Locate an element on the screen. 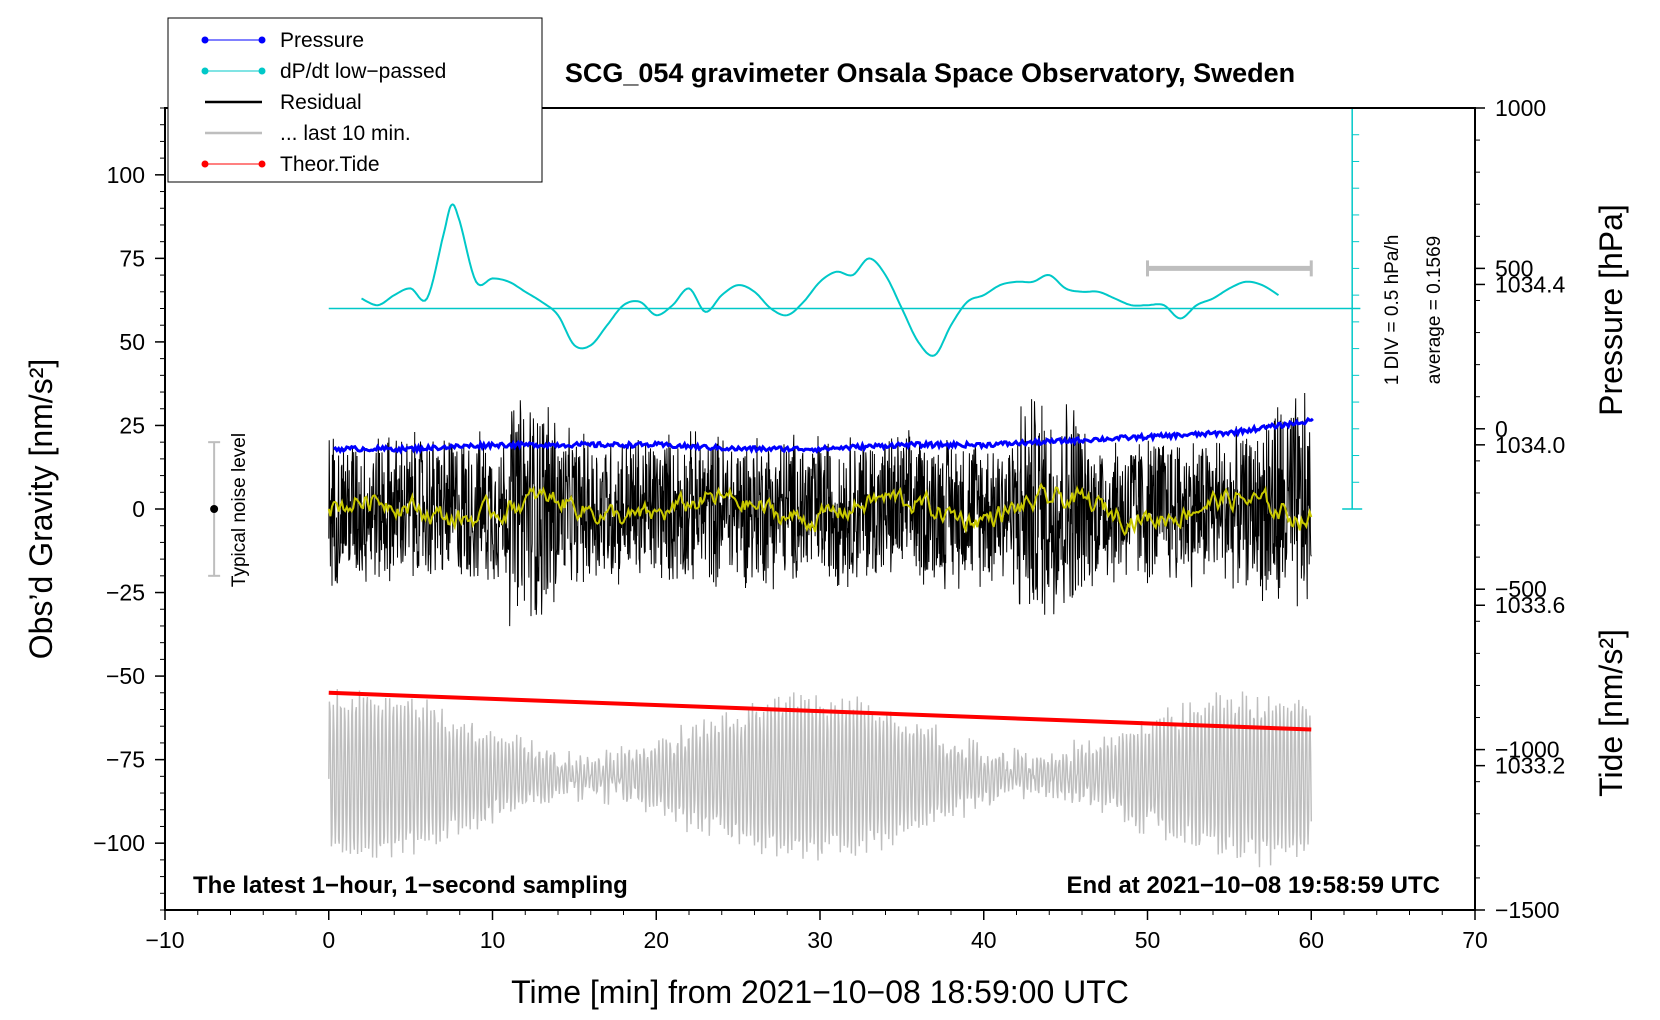  footer-right-text: End at 2021−10−08 19:58:59 UTC is located at coordinates (1253, 885).